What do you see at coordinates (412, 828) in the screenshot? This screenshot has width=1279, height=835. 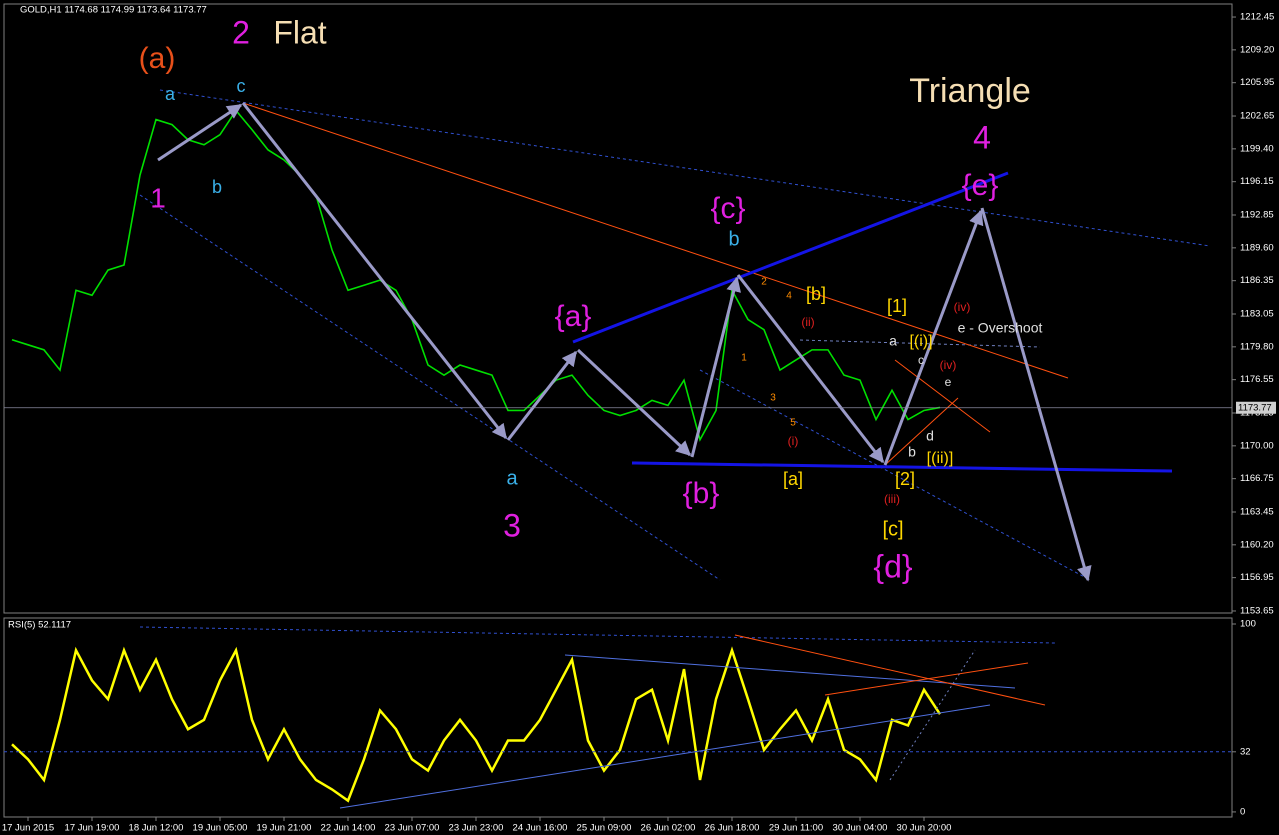 I see `x-tick-label: 23 Jun 07:00` at bounding box center [412, 828].